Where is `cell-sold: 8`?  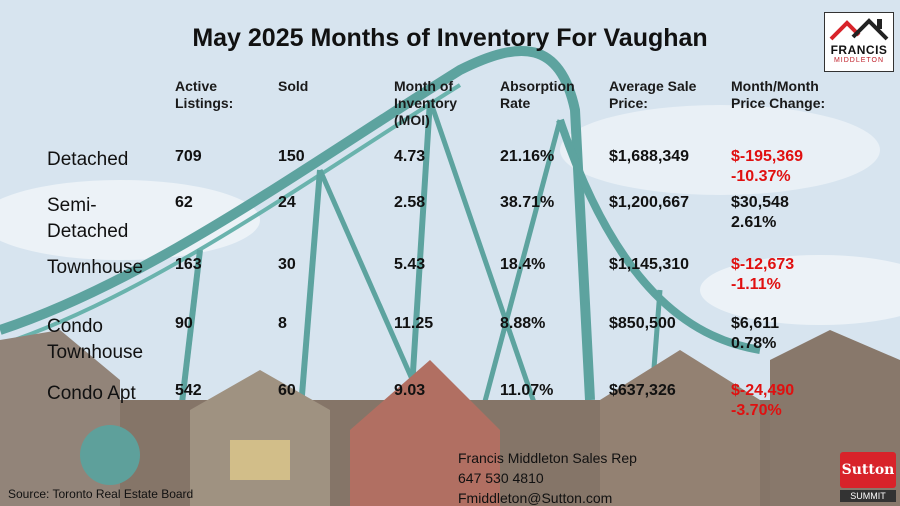
cell-sold: 8 is located at coordinates (282, 323).